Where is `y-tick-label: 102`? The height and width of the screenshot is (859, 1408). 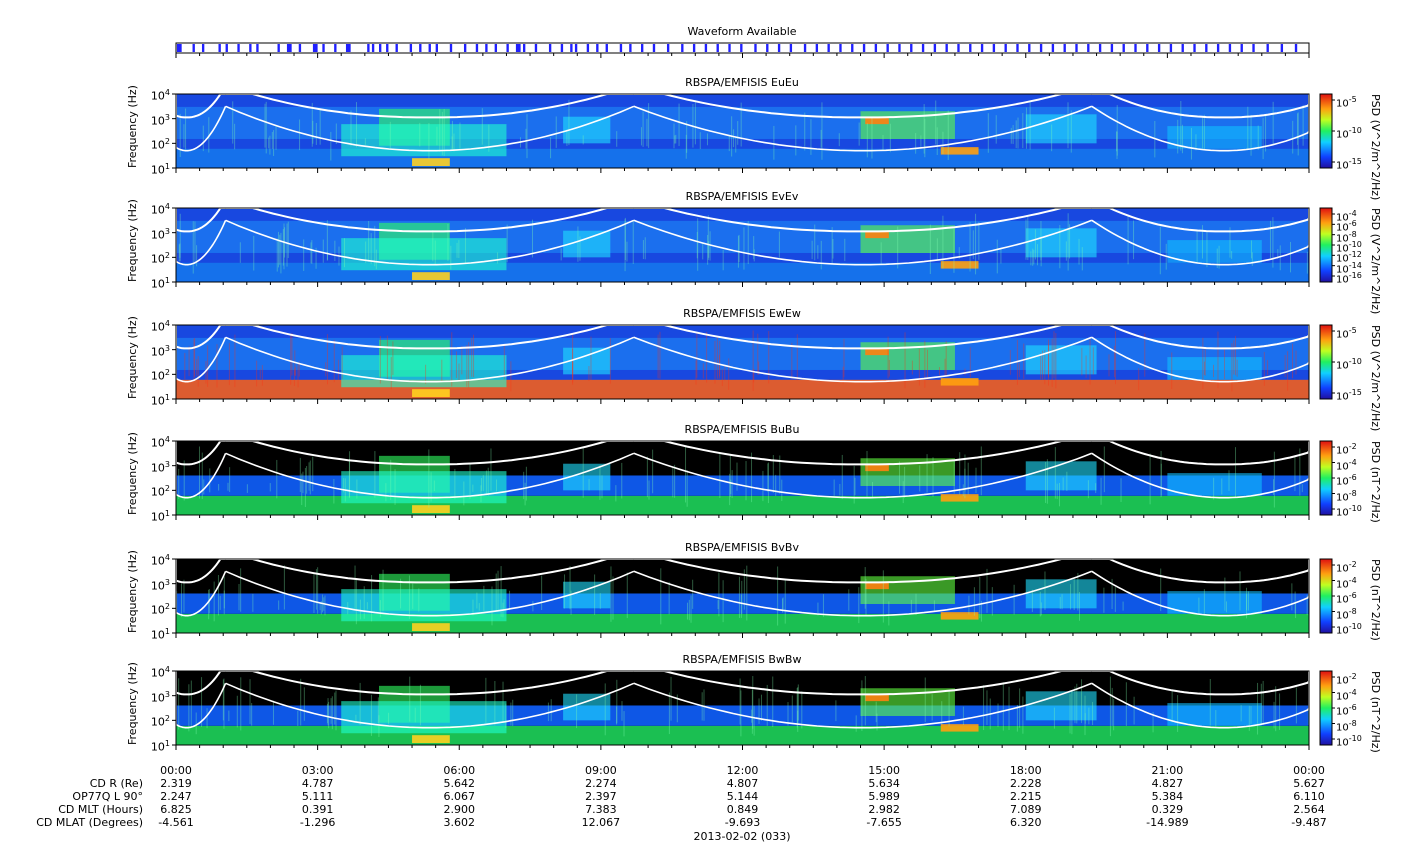 y-tick-label: 102 is located at coordinates (160, 144).